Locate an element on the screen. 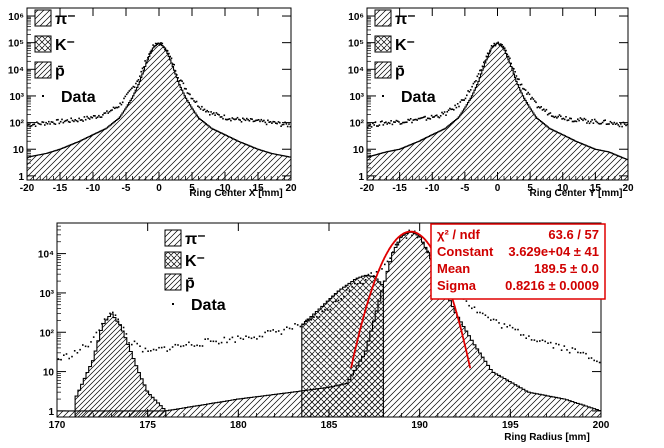 The image size is (664, 448). fit-stat-label: Sigma is located at coordinates (457, 285).